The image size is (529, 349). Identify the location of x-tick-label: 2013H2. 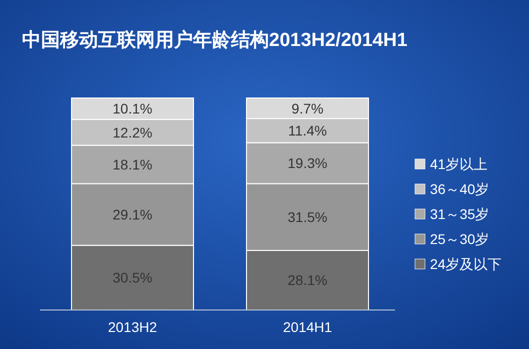
(133, 327).